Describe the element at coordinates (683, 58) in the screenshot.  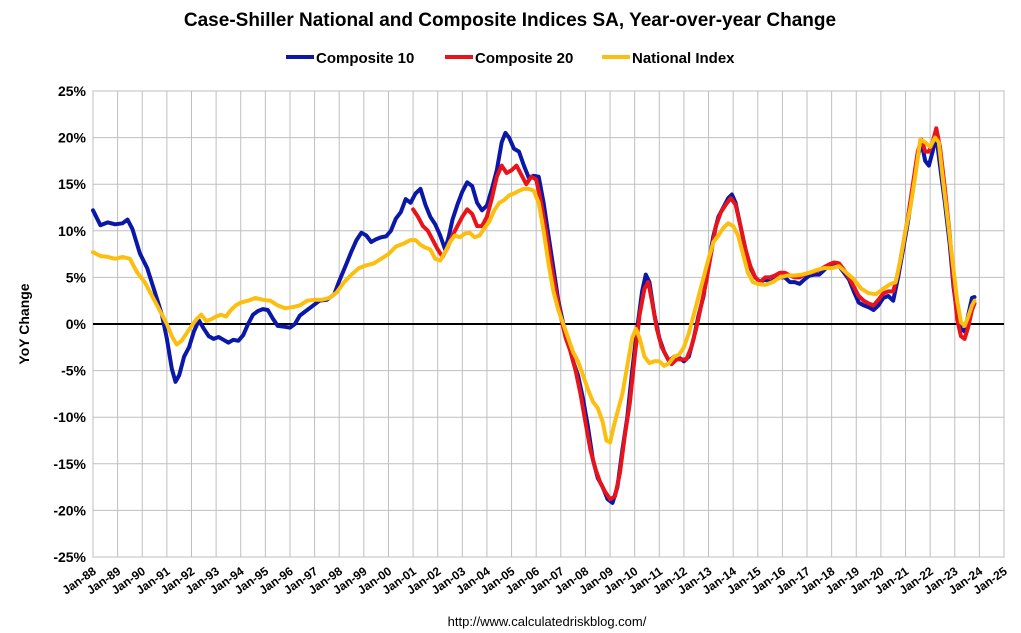
I see `legend-label-national-index: National Index` at that location.